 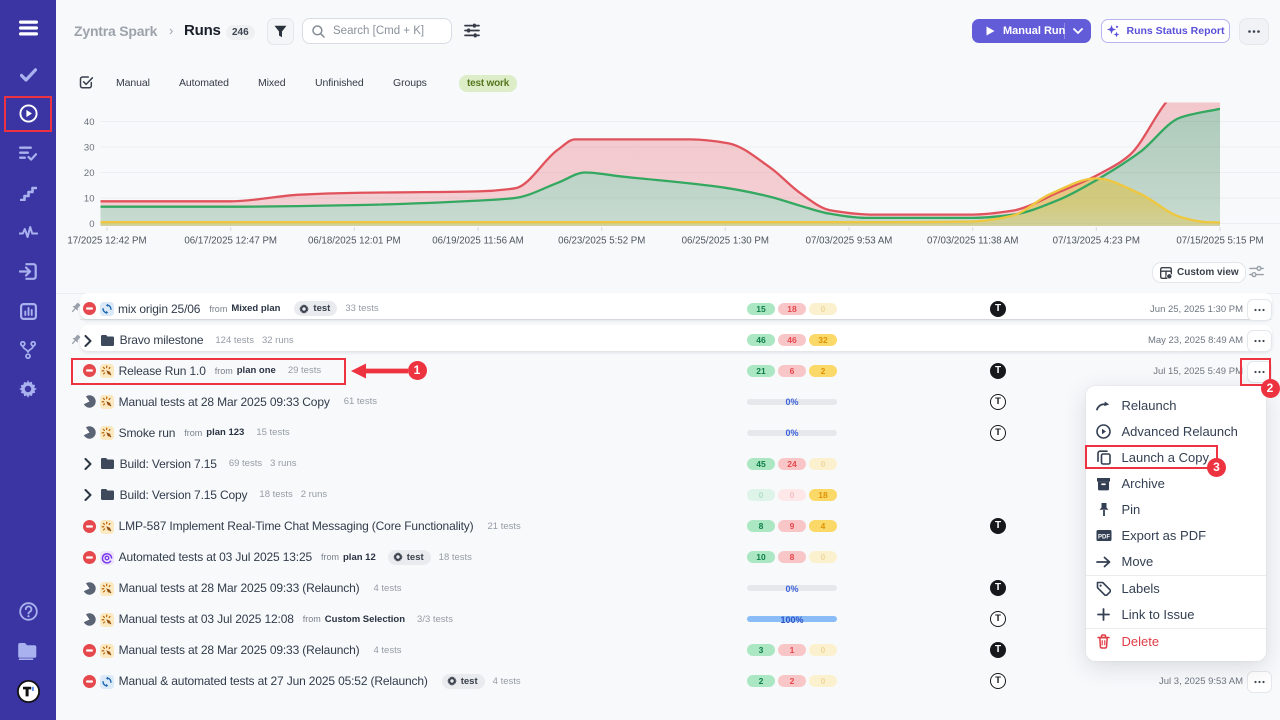 I want to click on svg-text: 30, so click(x=89, y=147).